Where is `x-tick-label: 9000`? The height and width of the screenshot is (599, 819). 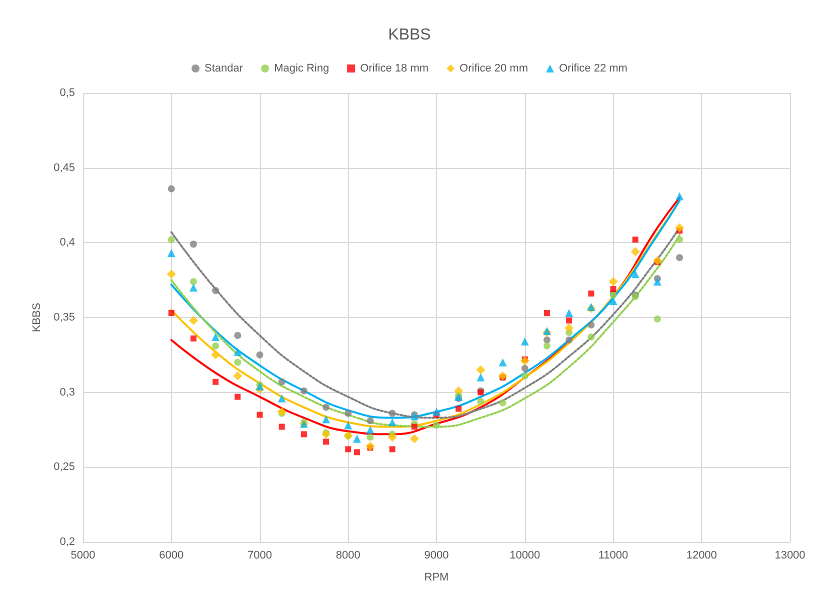 x-tick-label: 9000 is located at coordinates (436, 556).